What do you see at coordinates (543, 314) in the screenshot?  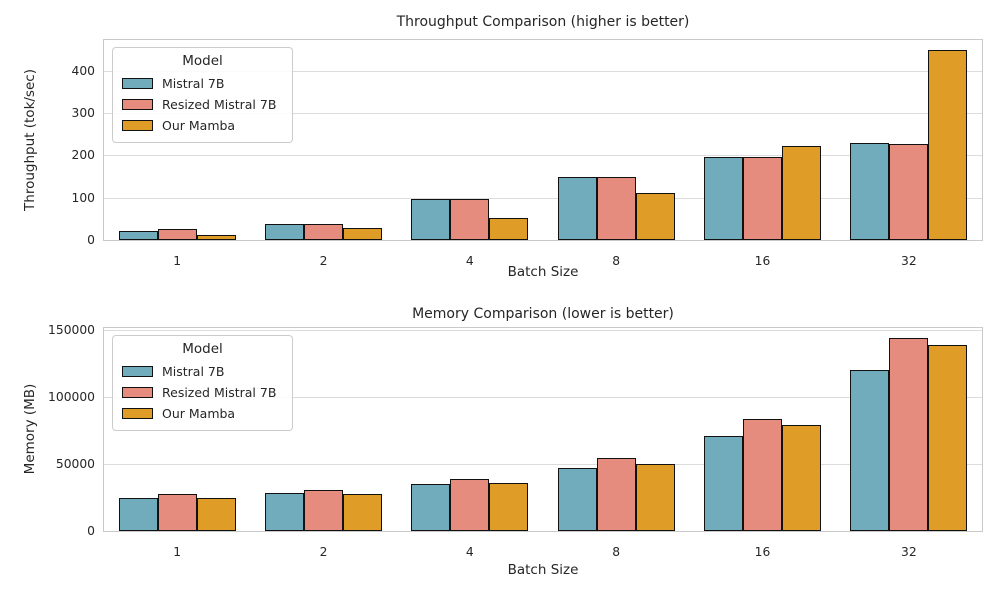 I see `chart-title: Memory Comparison (lower is better)` at bounding box center [543, 314].